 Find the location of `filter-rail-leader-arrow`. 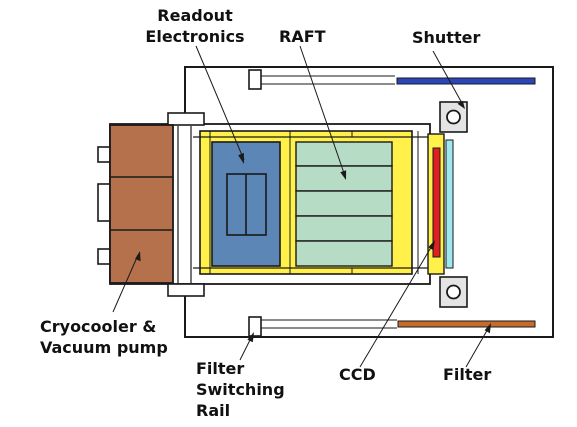

filter-rail-leader-arrow is located at coordinates (250, 337).